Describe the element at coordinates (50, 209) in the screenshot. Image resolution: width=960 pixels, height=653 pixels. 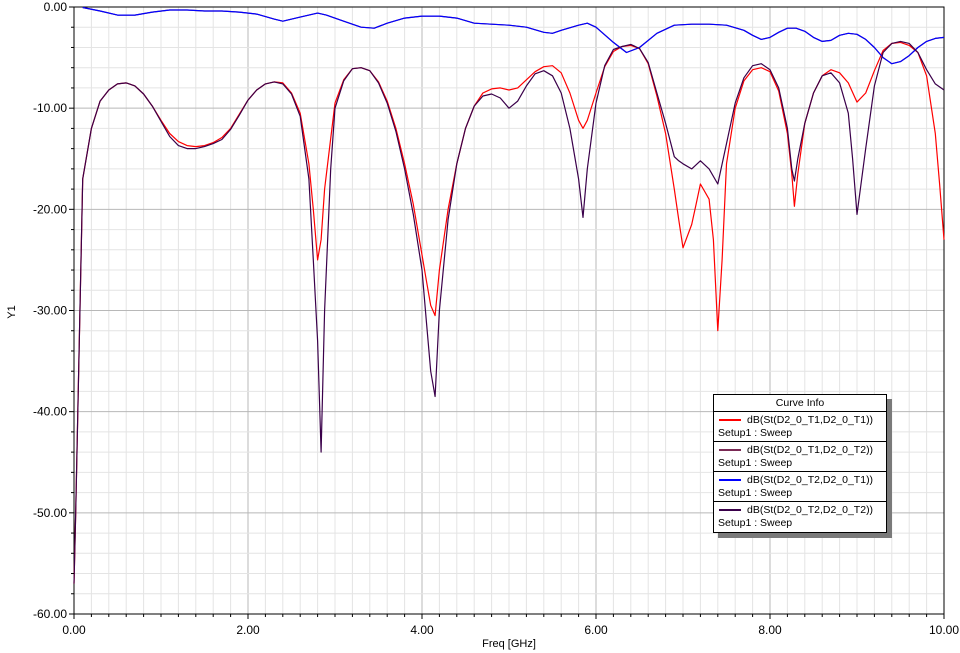
I see `y-tick-label: -20.00` at that location.